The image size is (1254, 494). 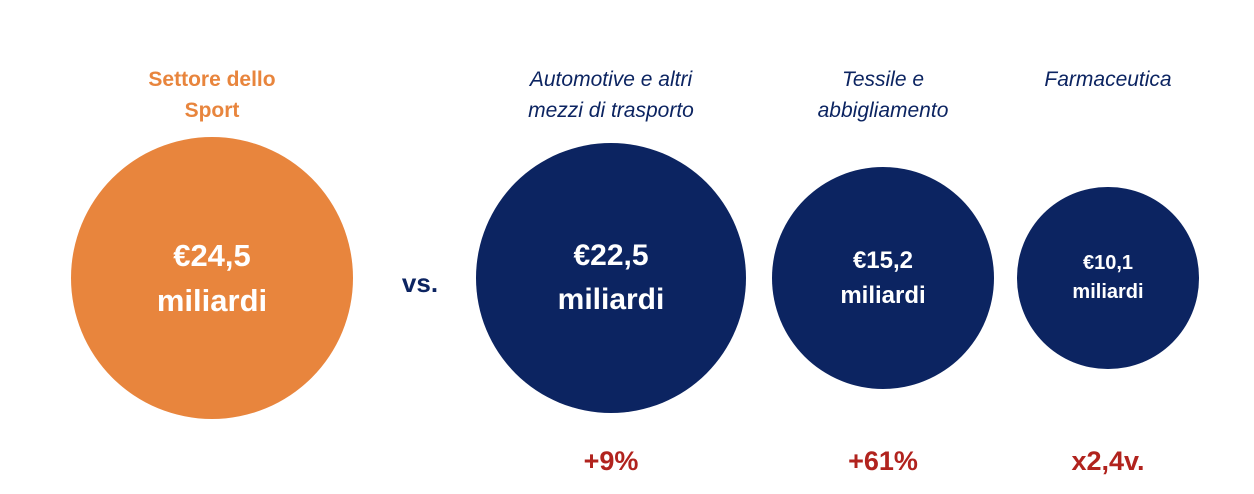 I want to click on category-label-line: Tessile e, so click(x=883, y=79).